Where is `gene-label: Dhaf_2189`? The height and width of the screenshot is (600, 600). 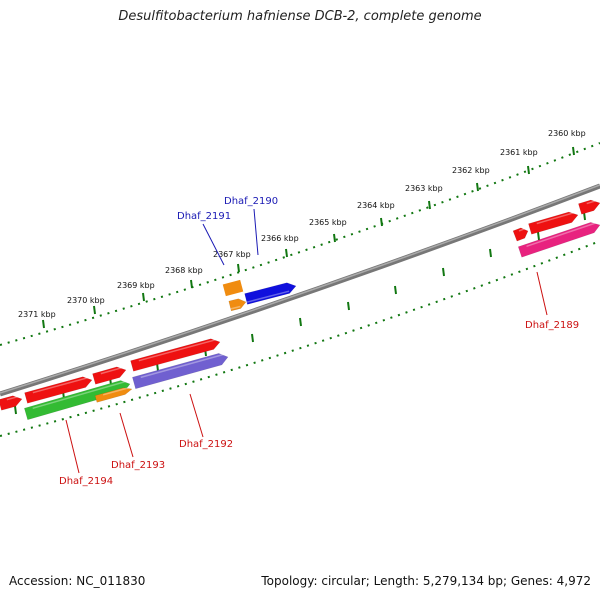
gene-label: Dhaf_2189 is located at coordinates (552, 325).